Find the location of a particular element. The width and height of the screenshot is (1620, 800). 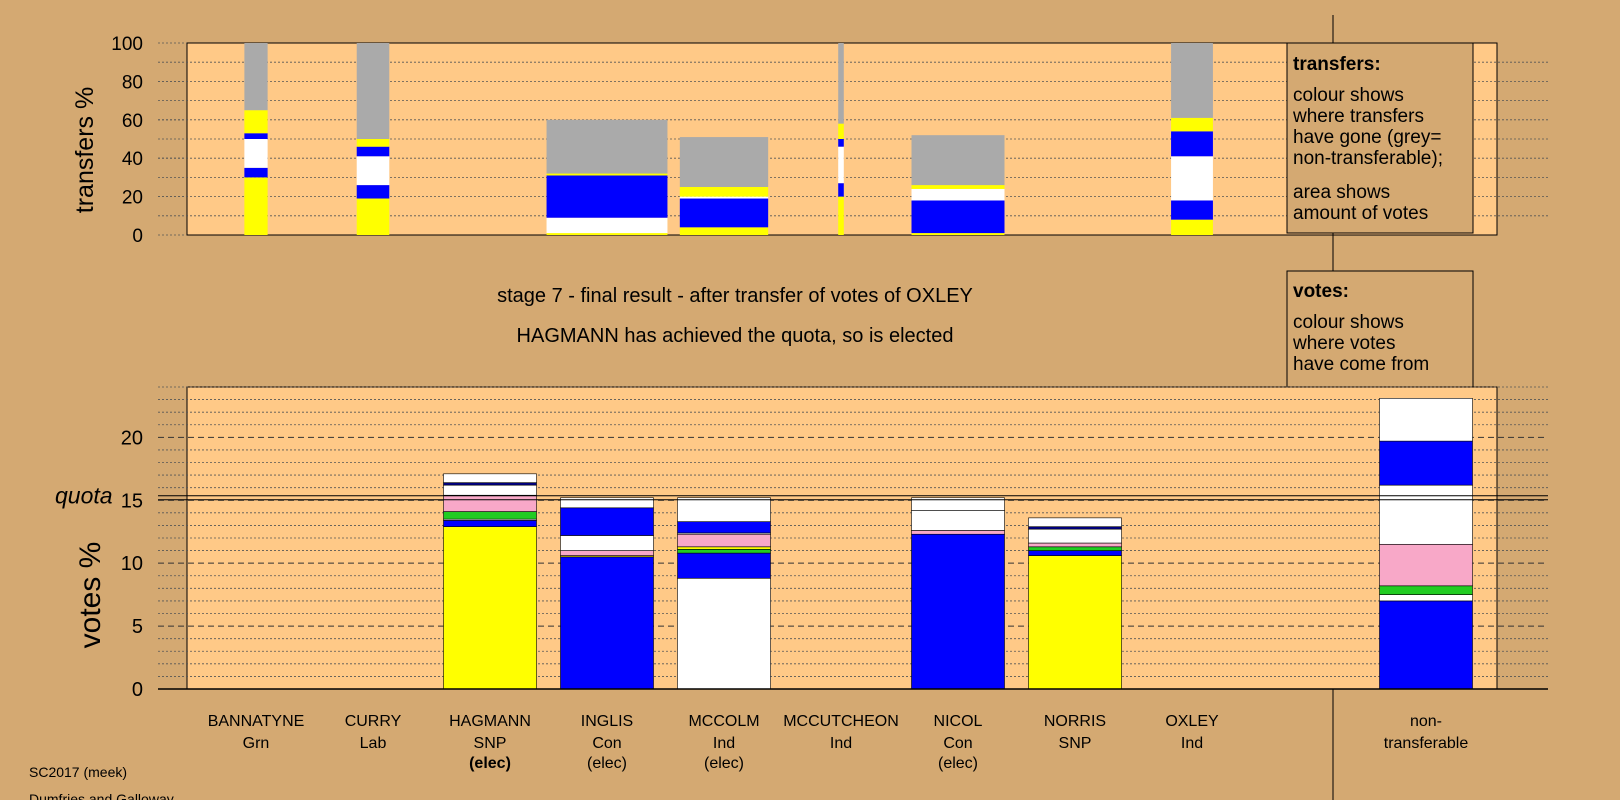

transfer-bar-oxley is located at coordinates (1192, 139).